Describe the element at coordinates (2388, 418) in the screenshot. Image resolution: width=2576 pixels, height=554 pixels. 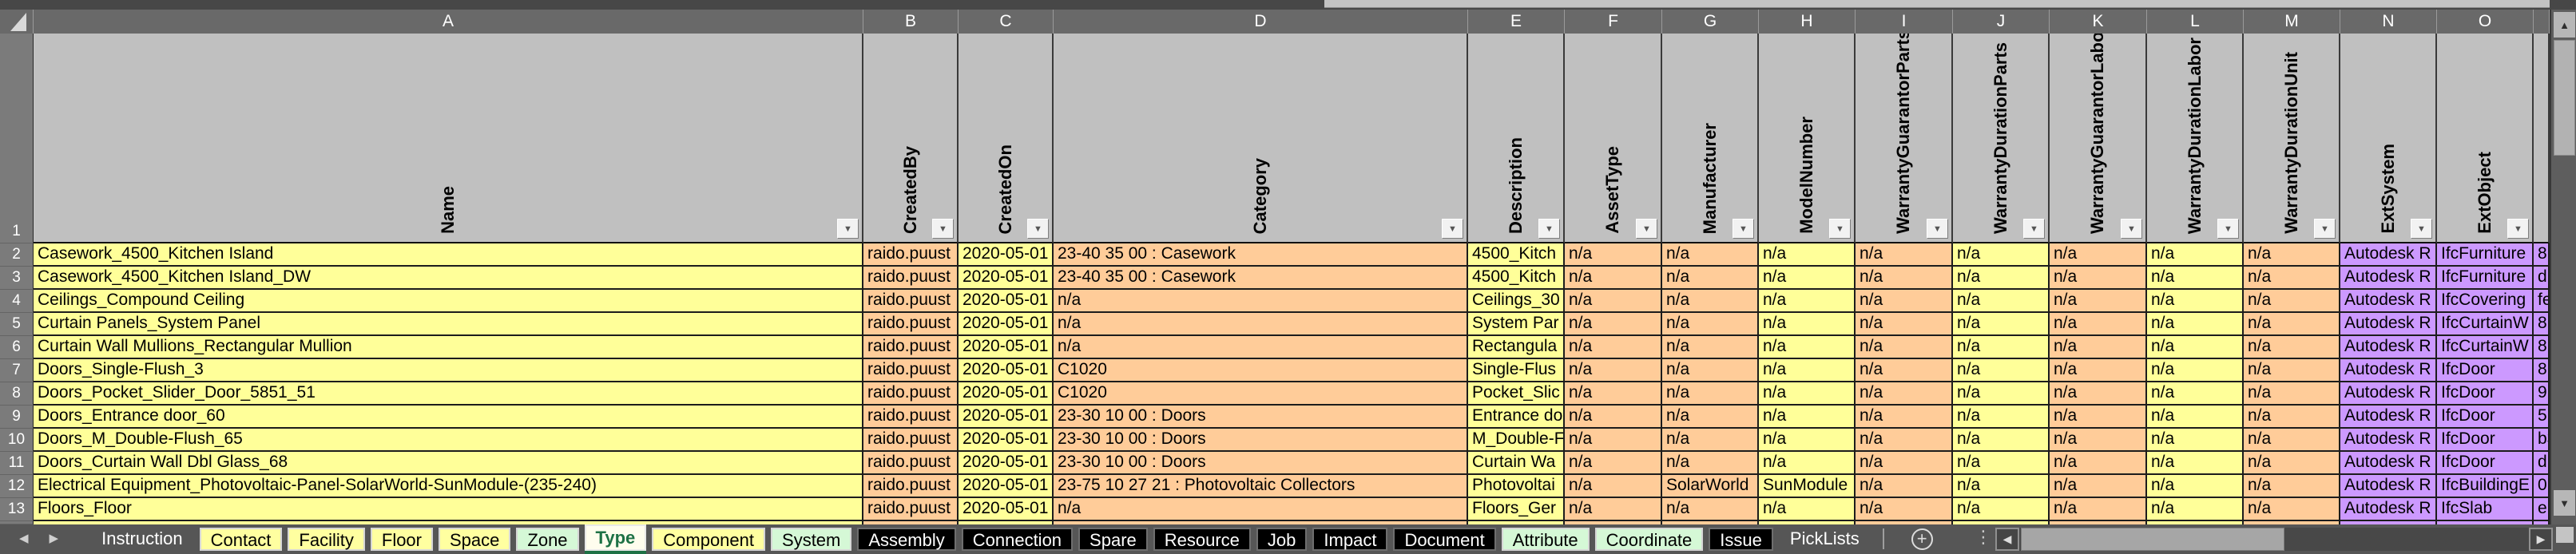
I see `cell-N9: Autodesk R` at that location.